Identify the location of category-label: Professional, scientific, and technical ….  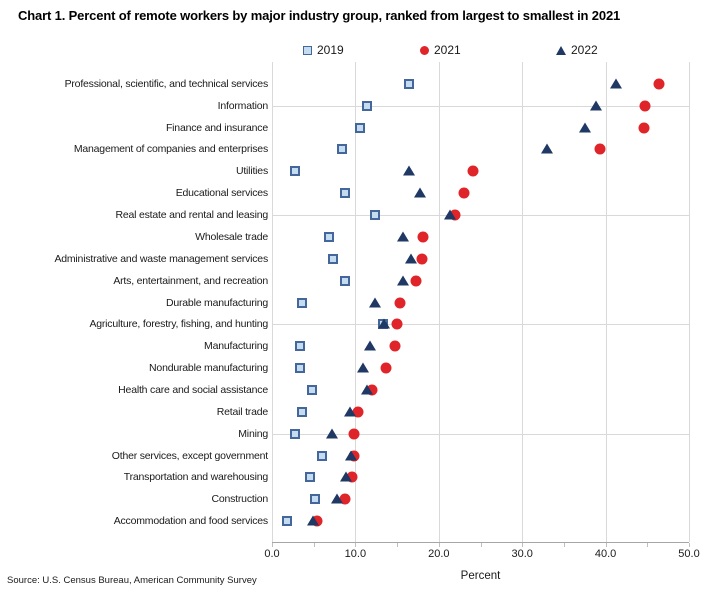
(166, 83).